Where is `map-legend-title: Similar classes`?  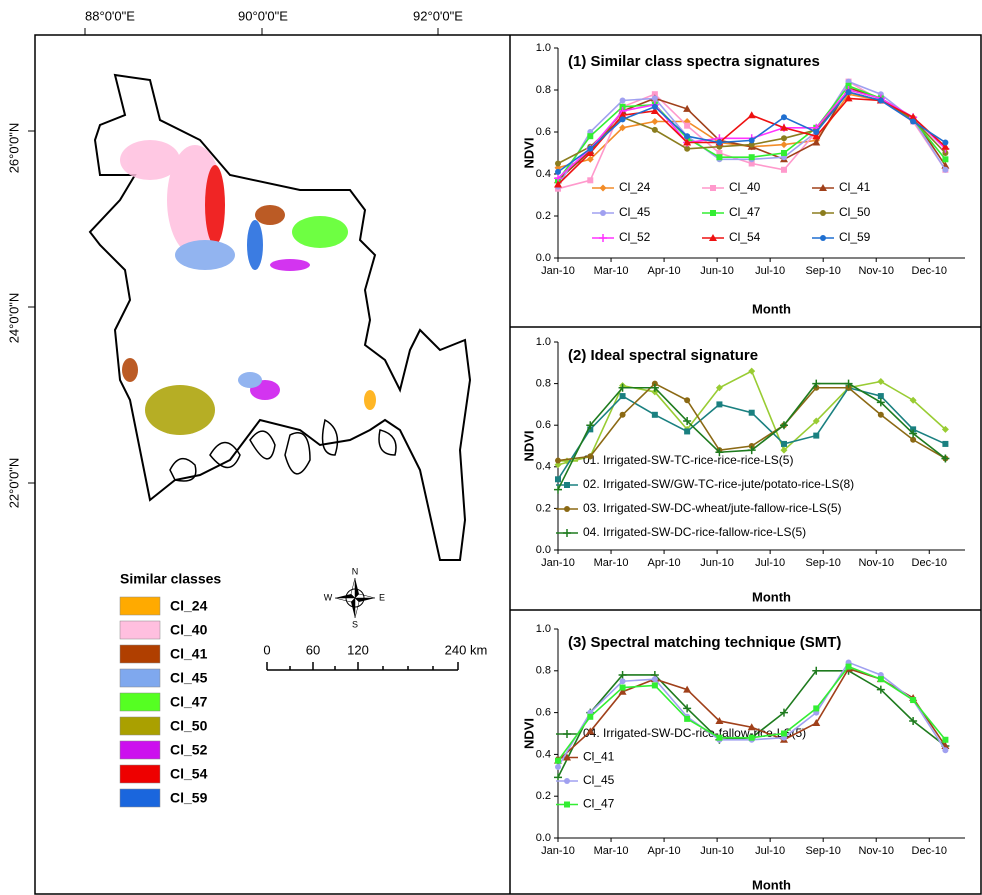
map-legend-title: Similar classes is located at coordinates (170, 579).